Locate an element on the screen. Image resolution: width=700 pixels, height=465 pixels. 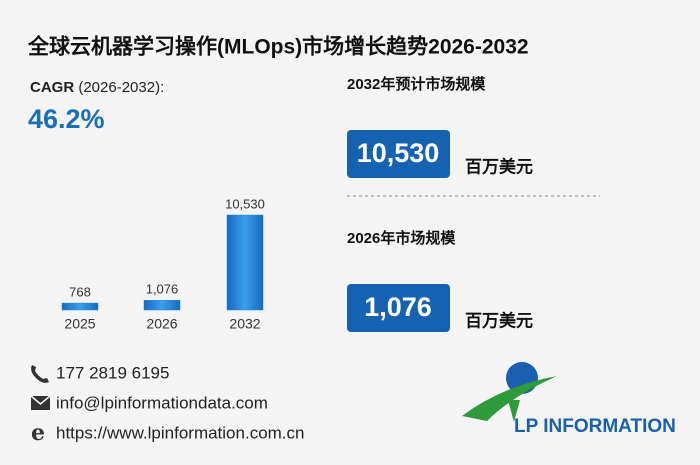
email-icon is located at coordinates (40, 402).